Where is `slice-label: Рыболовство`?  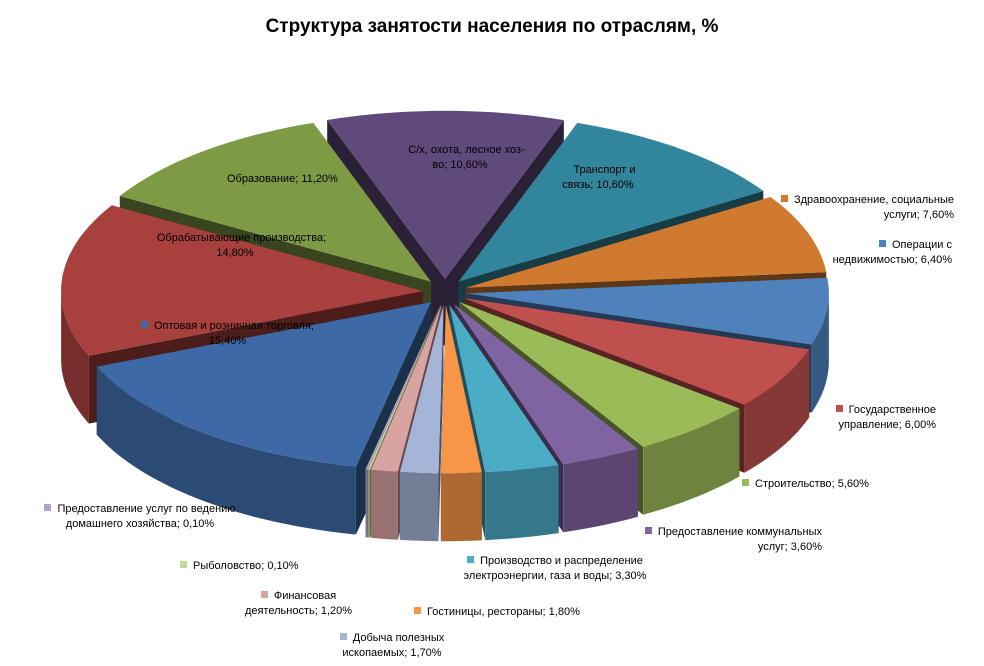 slice-label: Рыболовство is located at coordinates (227, 566).